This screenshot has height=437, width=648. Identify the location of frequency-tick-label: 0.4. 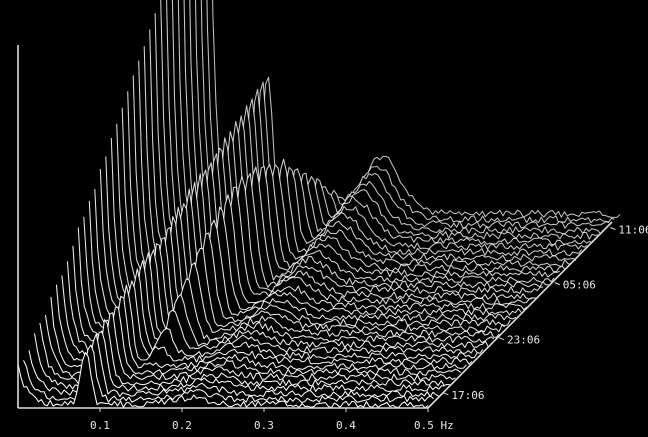
(346, 425).